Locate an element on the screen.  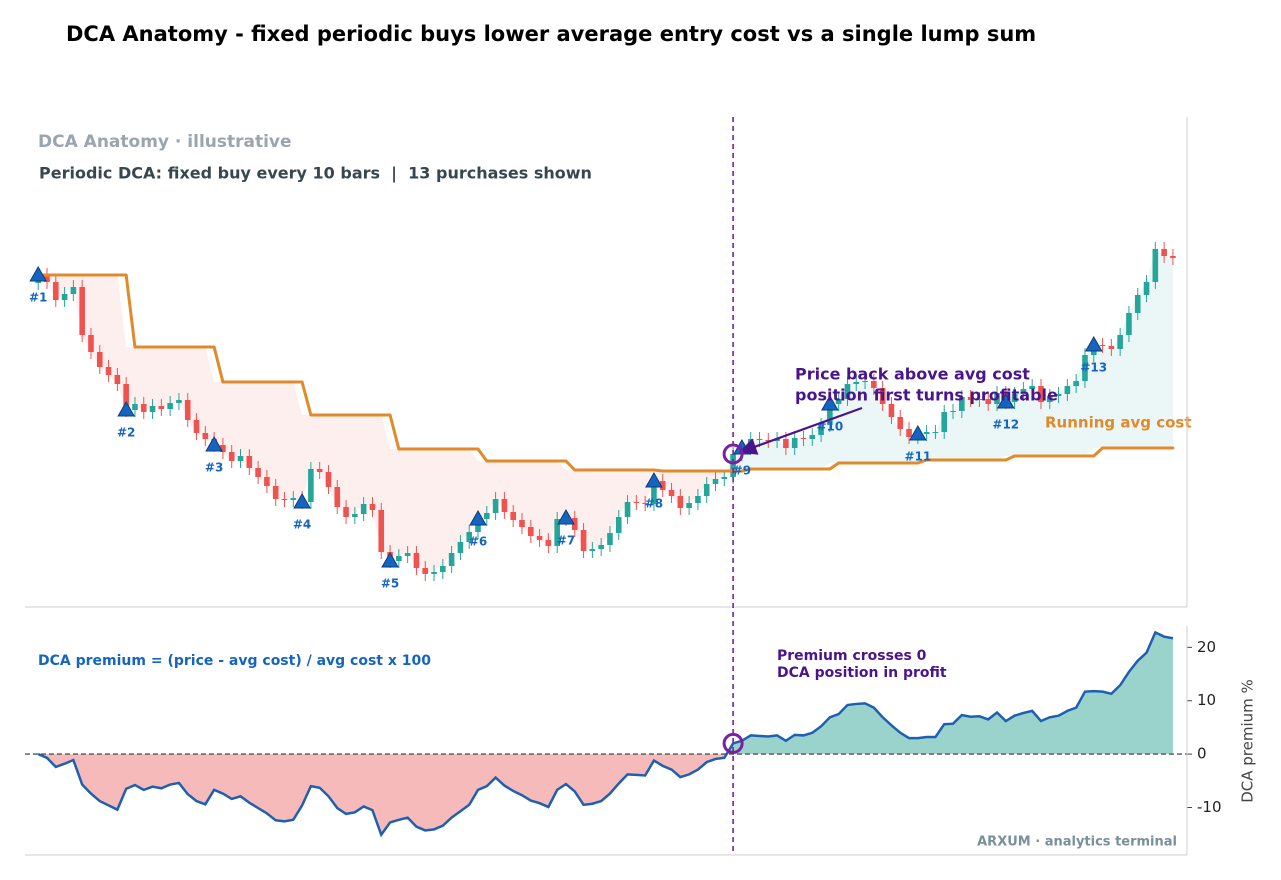
purchase-label: #3 is located at coordinates (214, 468).